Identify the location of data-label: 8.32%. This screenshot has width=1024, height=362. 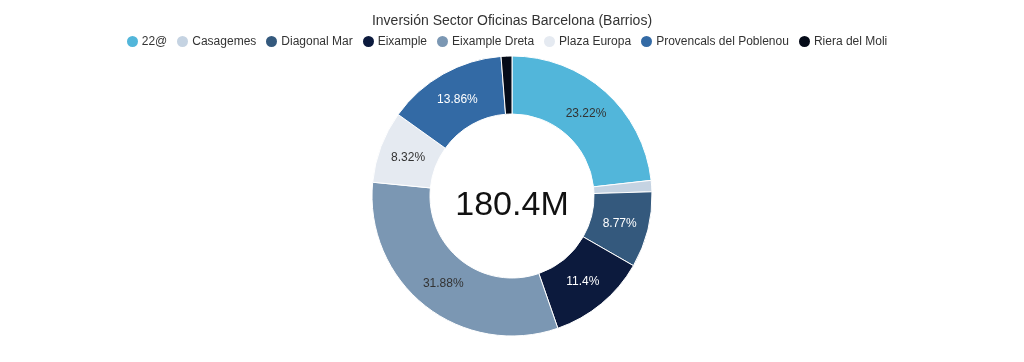
(408, 156).